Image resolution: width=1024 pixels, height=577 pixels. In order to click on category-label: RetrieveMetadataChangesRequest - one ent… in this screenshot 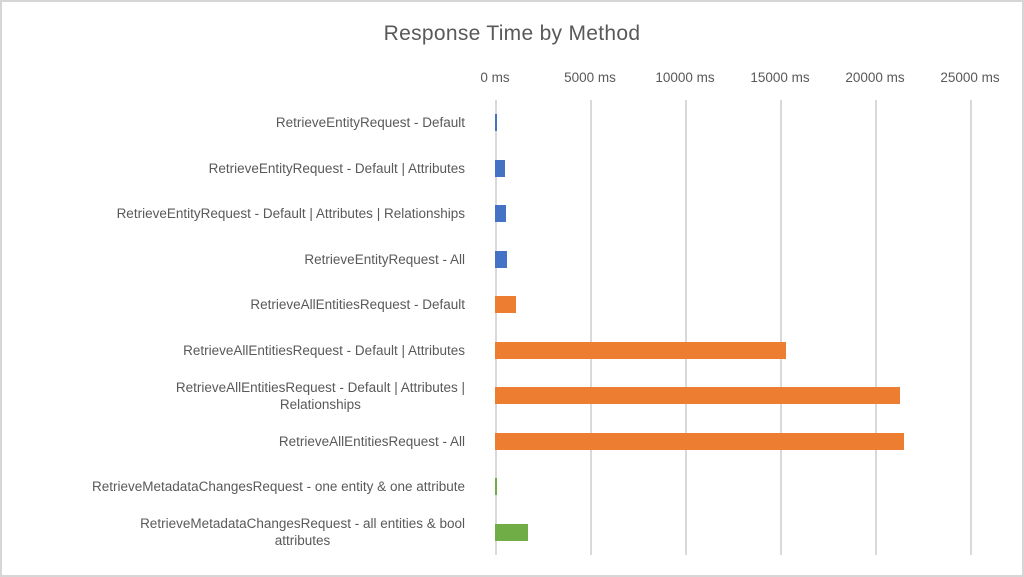, I will do `click(278, 486)`.